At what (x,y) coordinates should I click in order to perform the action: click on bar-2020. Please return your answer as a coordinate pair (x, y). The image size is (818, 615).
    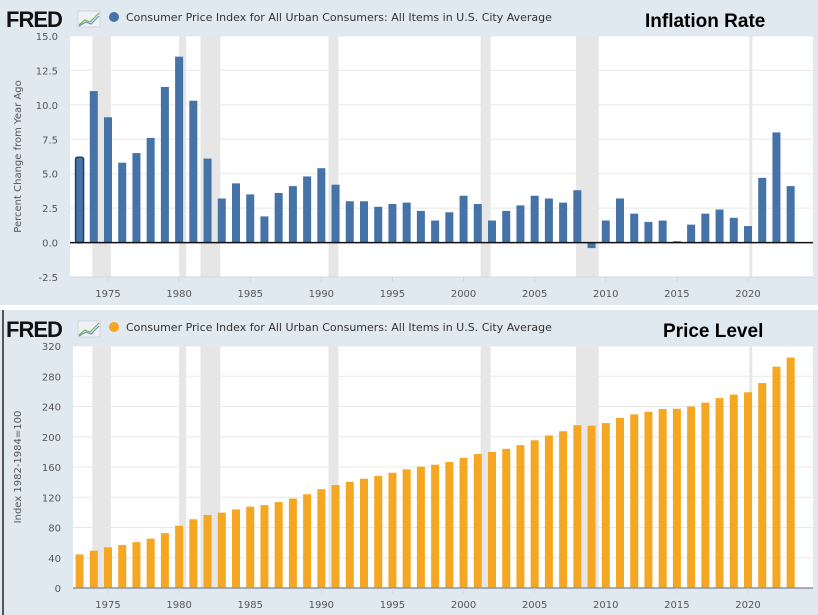
    Looking at the image, I should click on (748, 490).